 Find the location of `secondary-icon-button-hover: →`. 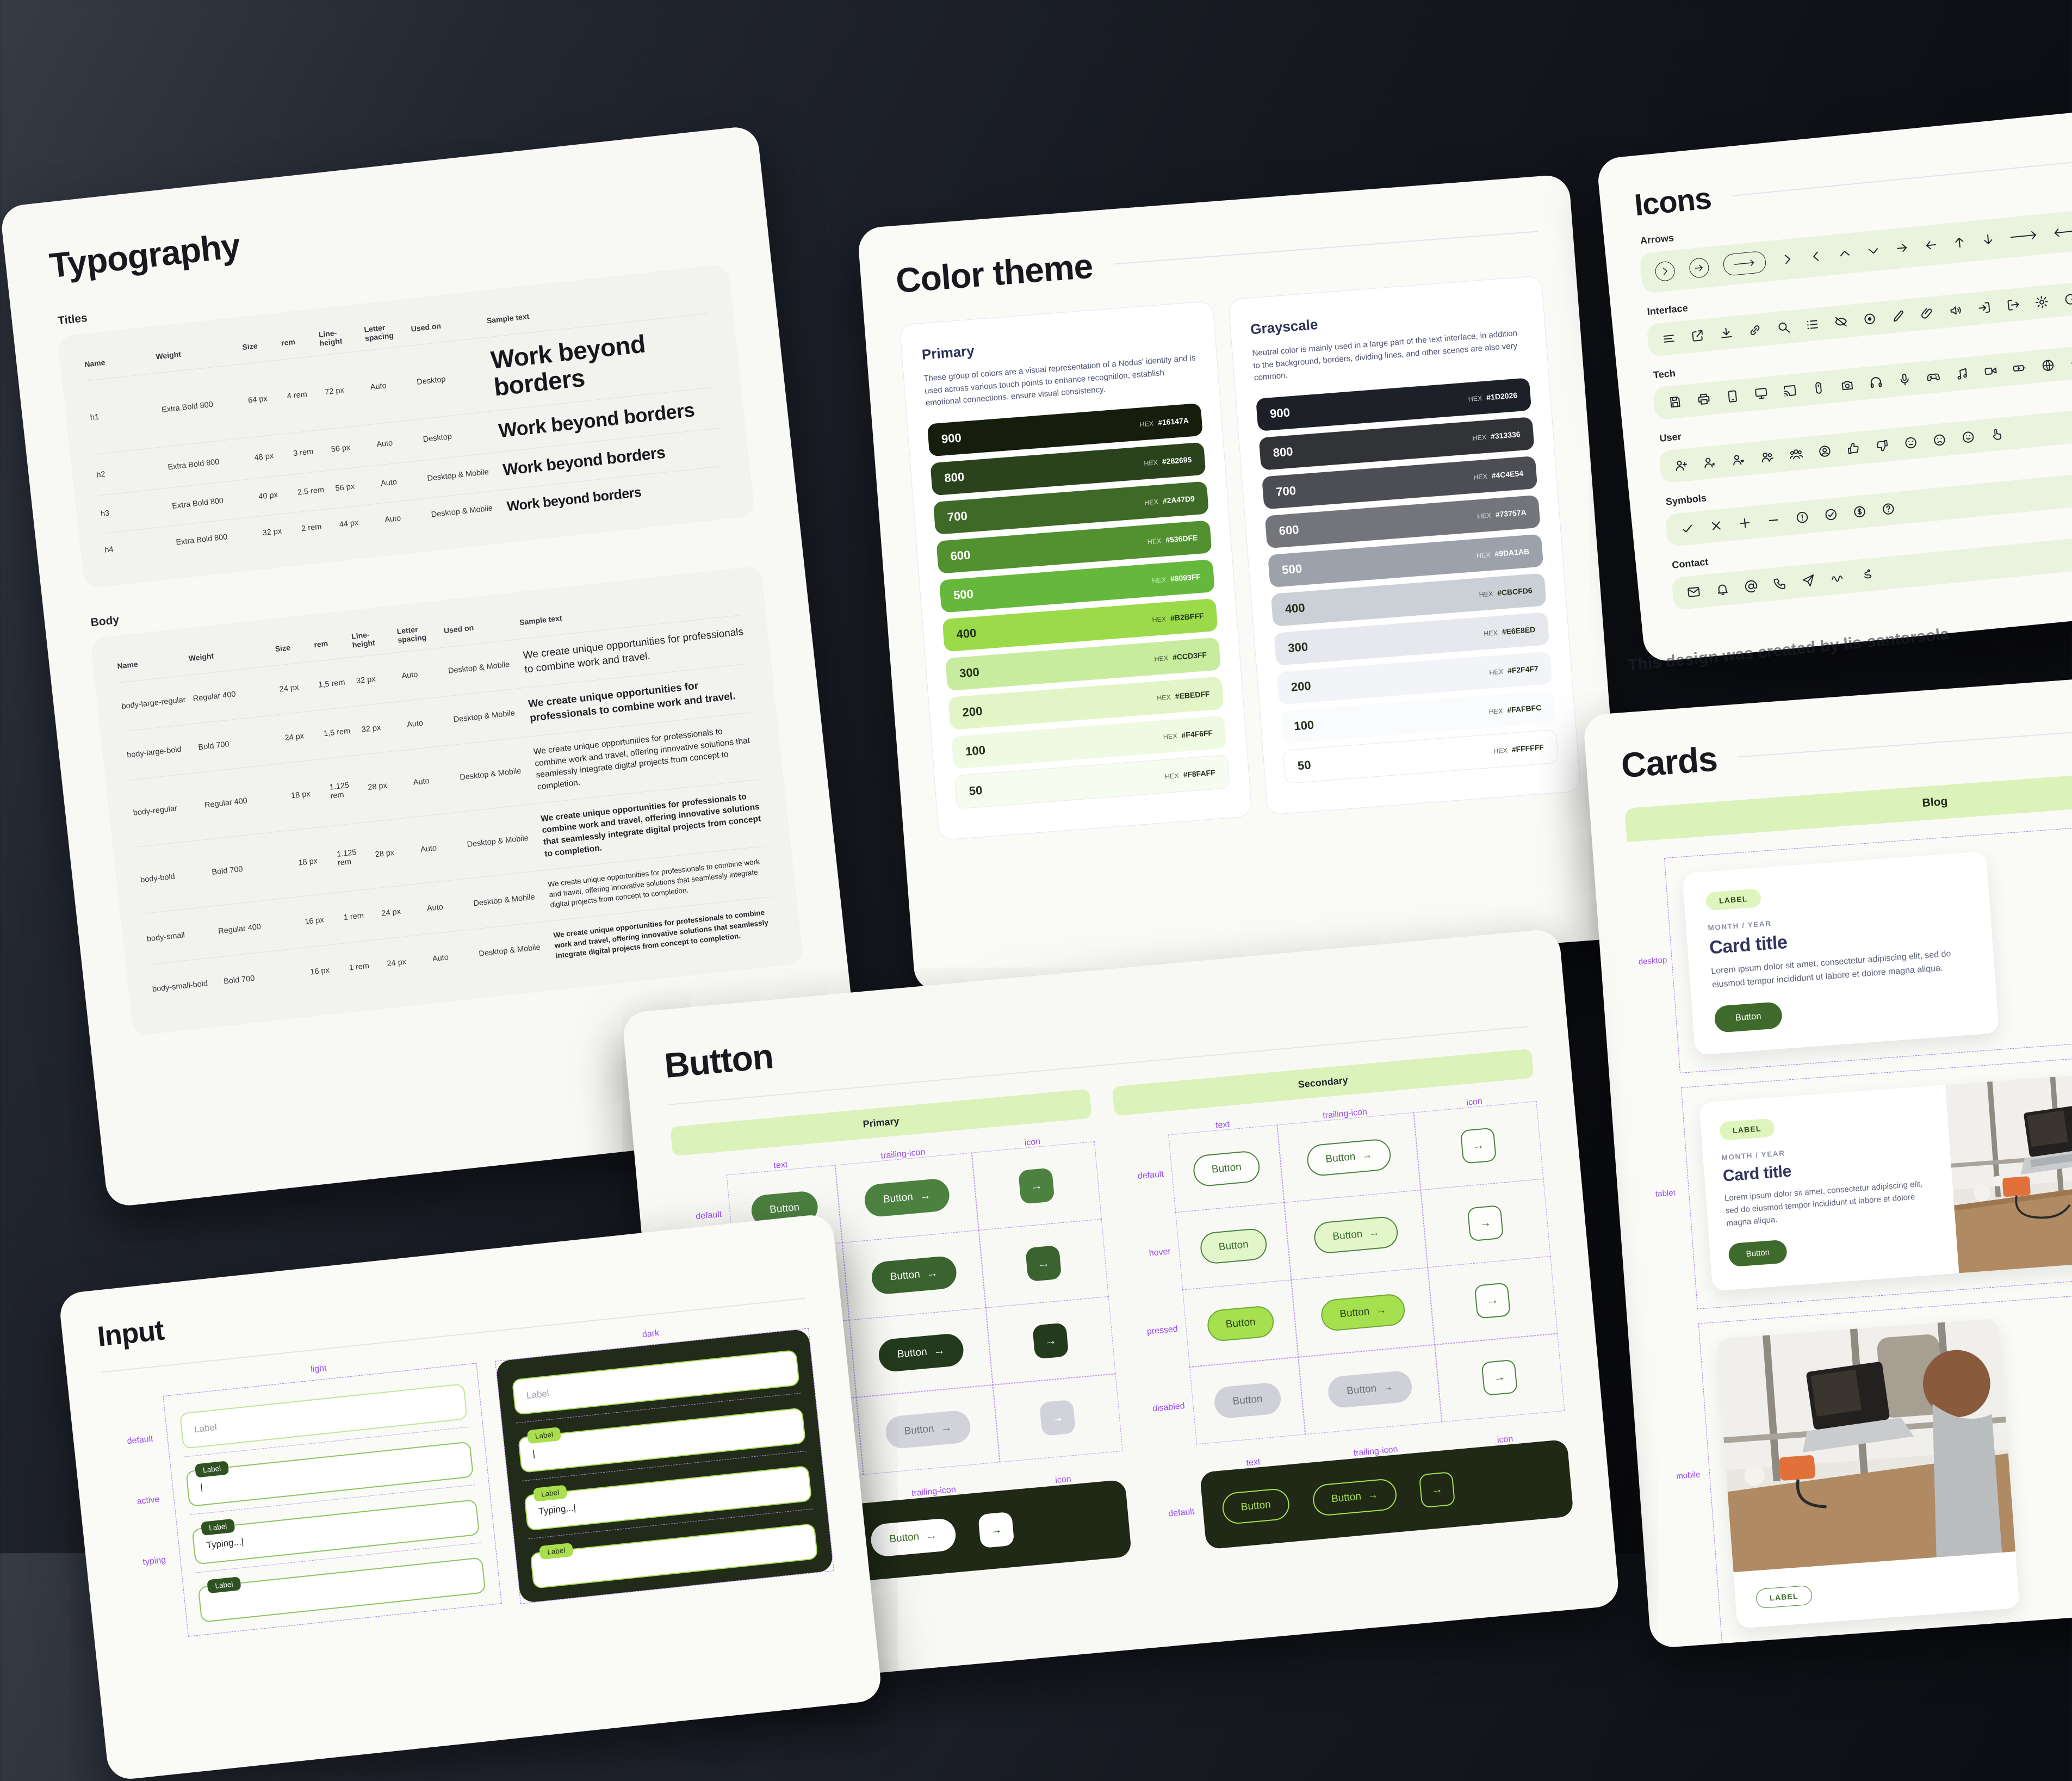

secondary-icon-button-hover: → is located at coordinates (1485, 1223).